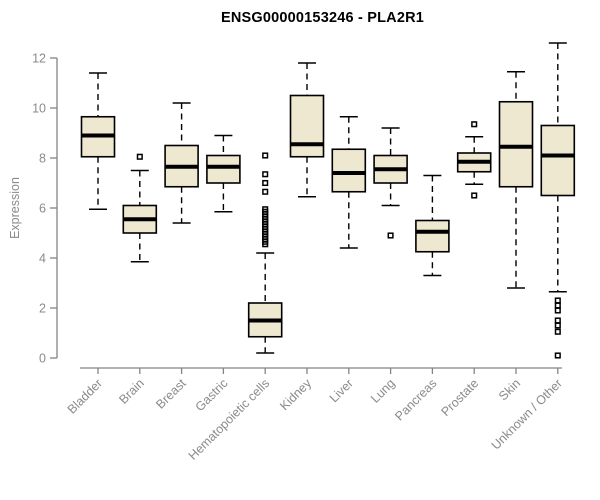 The width and height of the screenshot is (600, 500). What do you see at coordinates (39, 109) in the screenshot?
I see `y-tick-label: 10` at bounding box center [39, 109].